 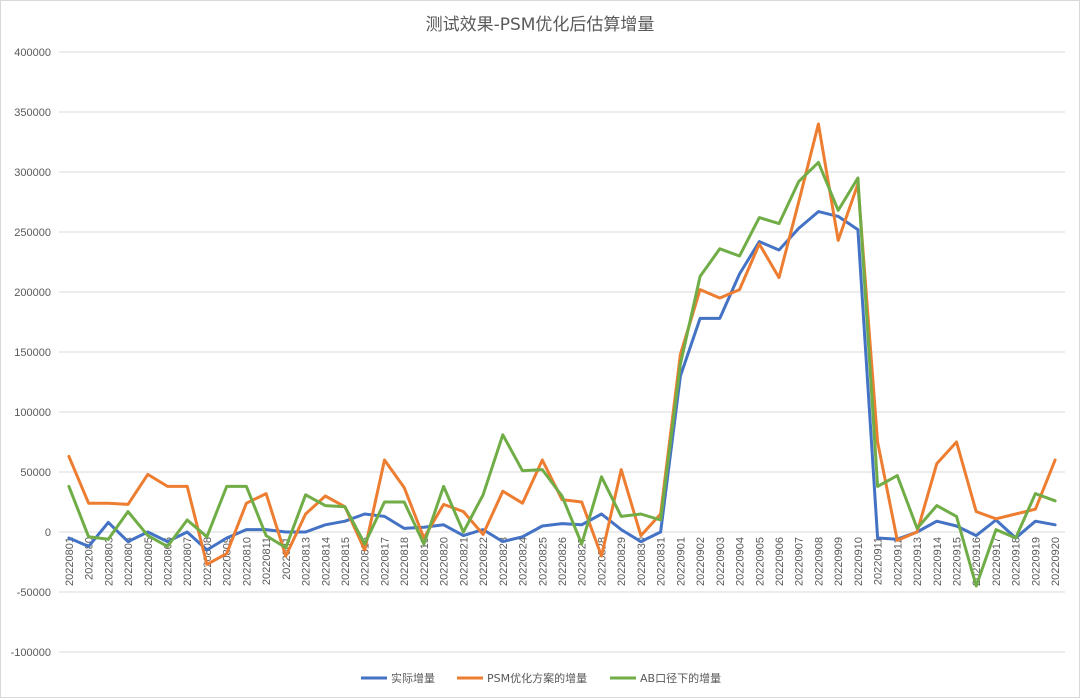 What do you see at coordinates (680, 678) in the screenshot?
I see `legend-label-3: AB口径下的增量` at bounding box center [680, 678].